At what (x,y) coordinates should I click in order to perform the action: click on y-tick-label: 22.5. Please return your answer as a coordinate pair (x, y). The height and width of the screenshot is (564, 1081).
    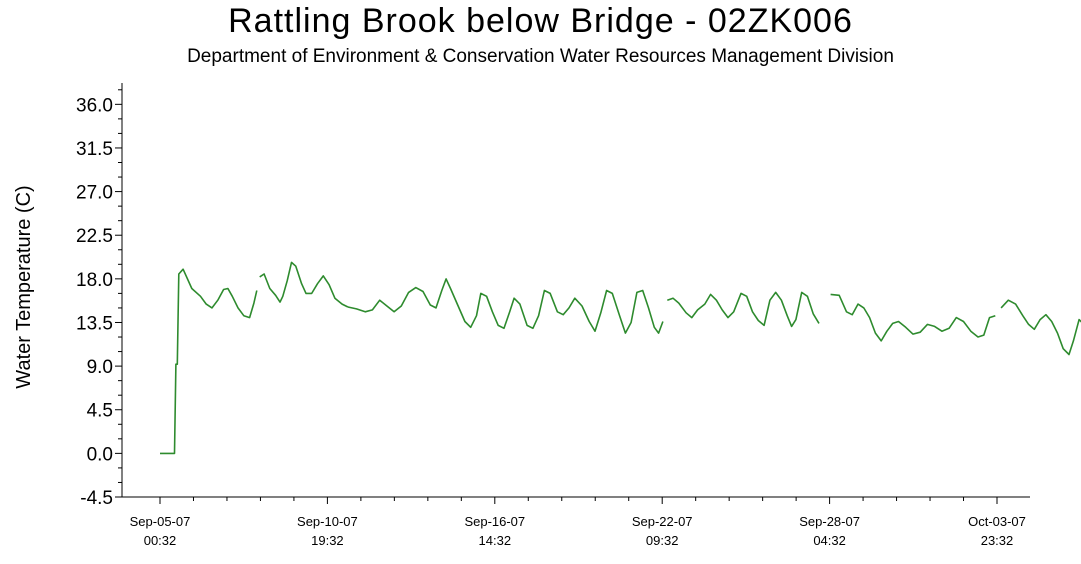
    Looking at the image, I should click on (94, 236).